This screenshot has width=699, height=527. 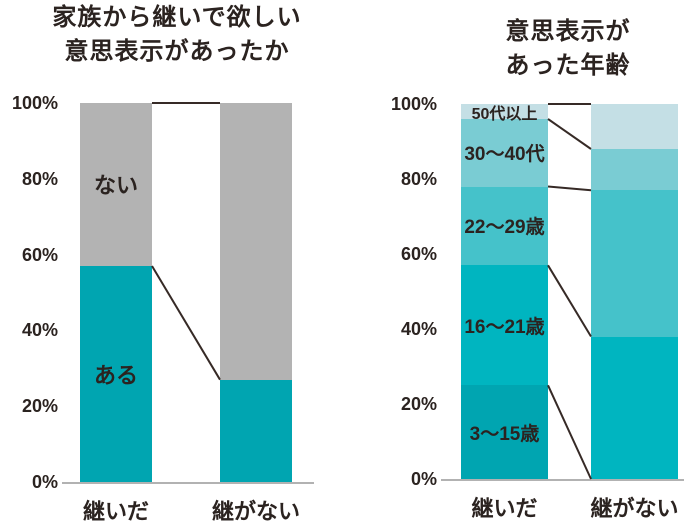 I want to click on segment-label: 50代以上, so click(x=504, y=114).